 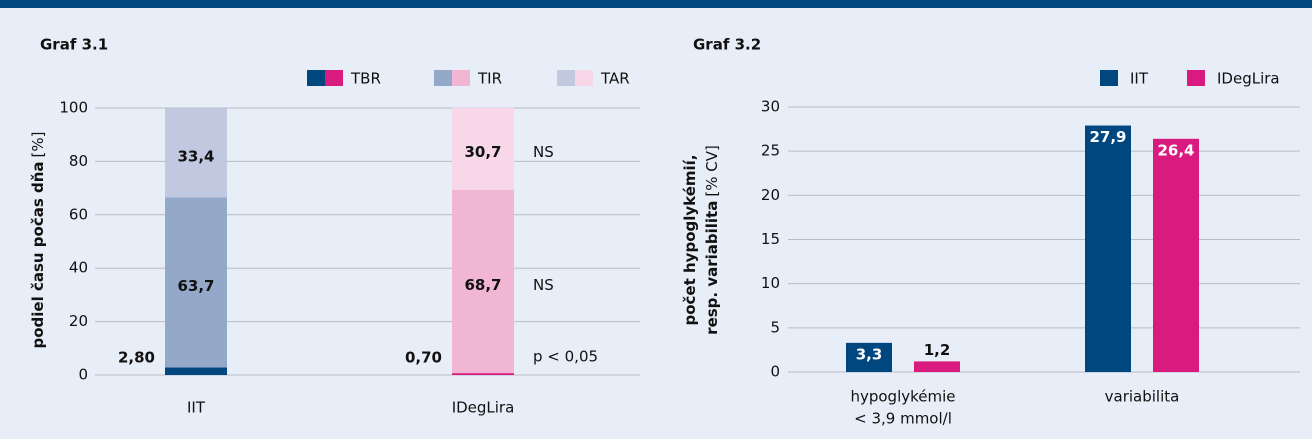 What do you see at coordinates (365, 79) in the screenshot?
I see `legend-label: TBR` at bounding box center [365, 79].